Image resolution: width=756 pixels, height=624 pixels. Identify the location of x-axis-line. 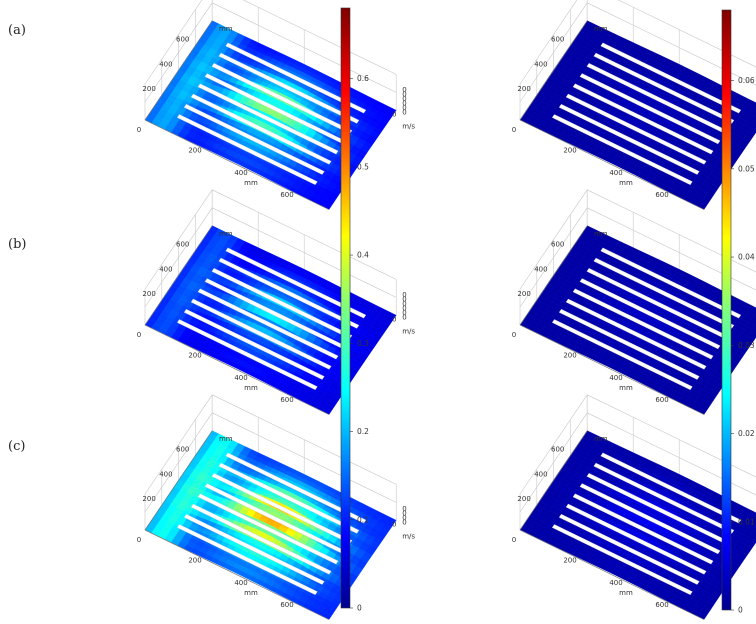
(237, 164).